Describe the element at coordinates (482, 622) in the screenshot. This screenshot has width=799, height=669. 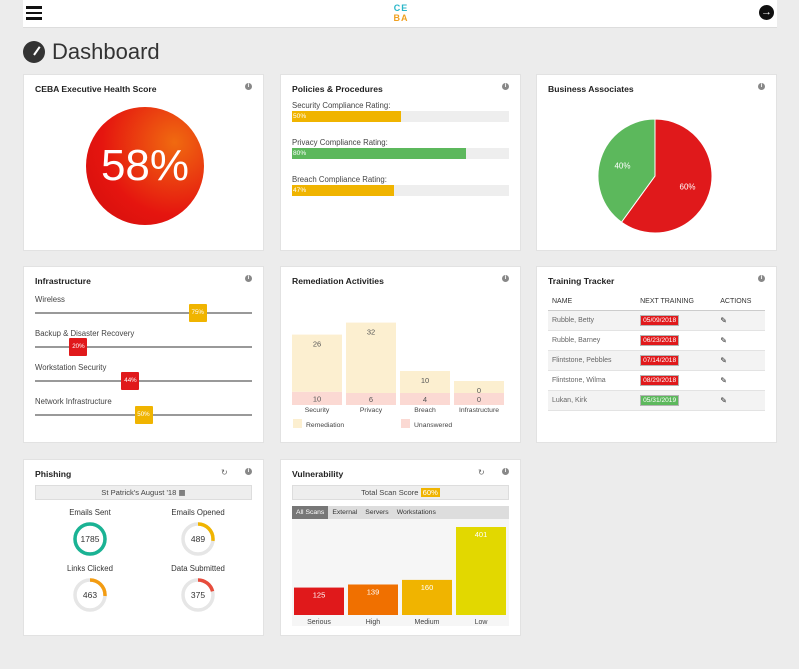
I see `bar-category: Low` at that location.